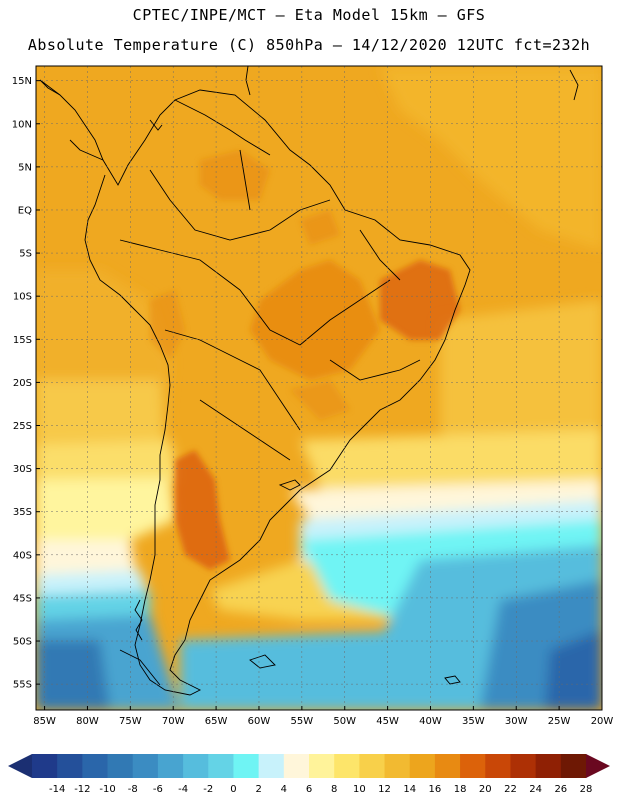  What do you see at coordinates (535, 789) in the screenshot?
I see `colorbar-label: 24` at bounding box center [535, 789].